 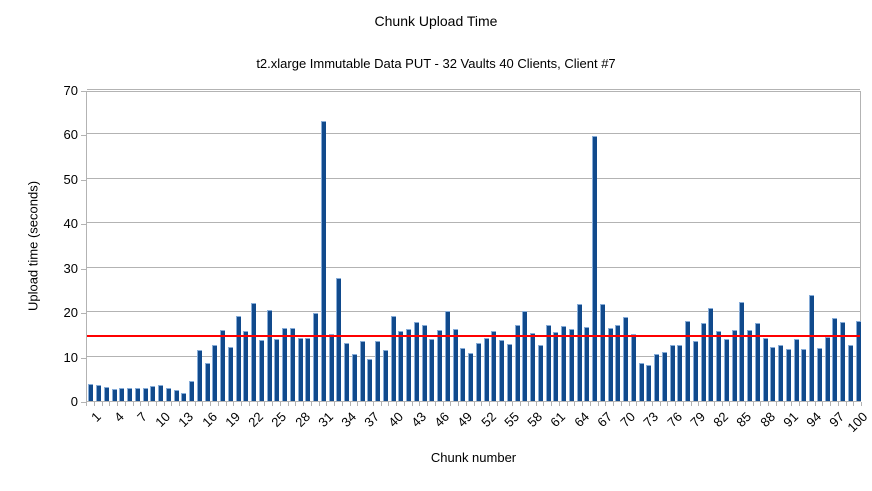 I want to click on x-tick-label-31: 31, so click(x=325, y=419).